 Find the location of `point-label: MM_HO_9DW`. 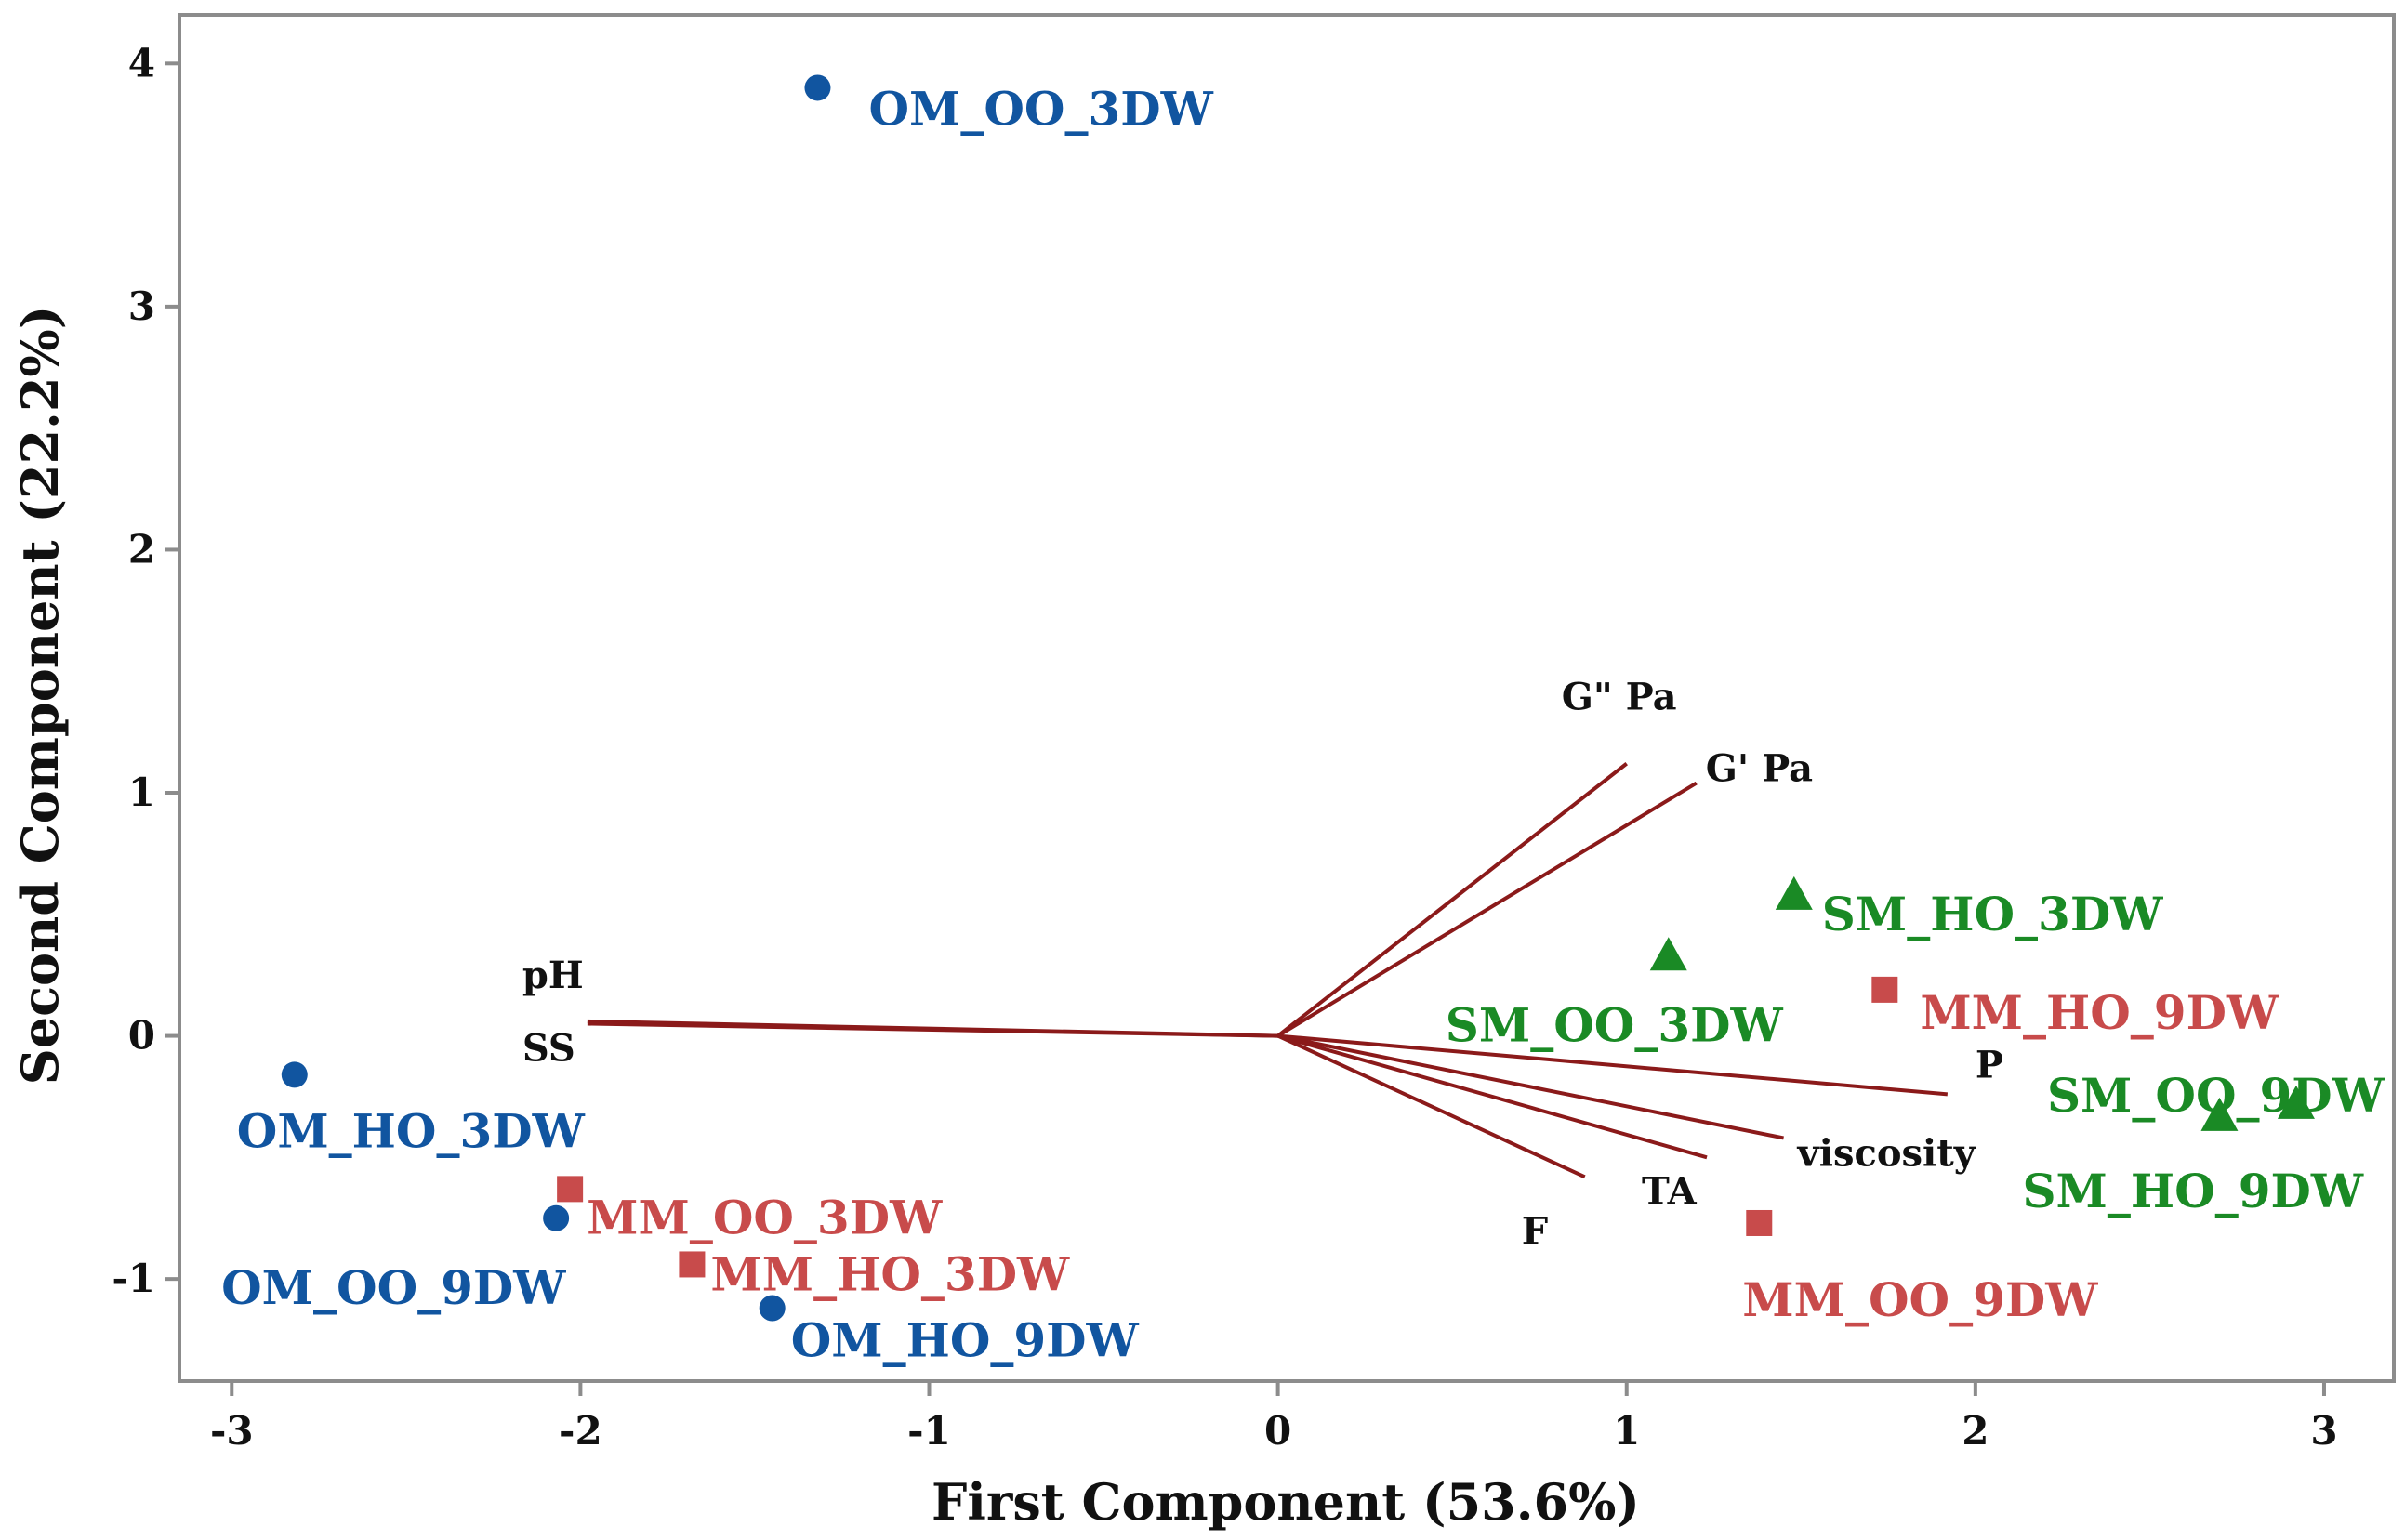

point-label: MM_HO_9DW is located at coordinates (2099, 1013).